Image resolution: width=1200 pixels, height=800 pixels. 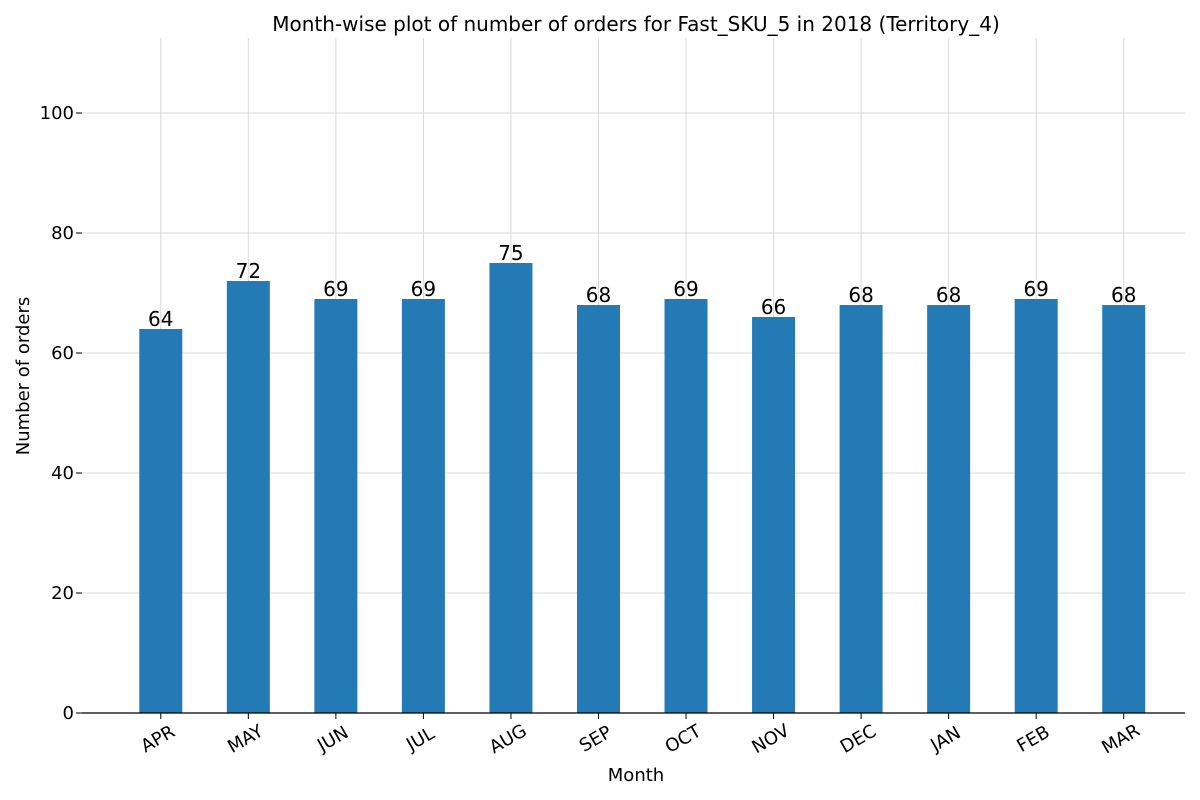 What do you see at coordinates (160, 319) in the screenshot?
I see `value-label-apr: 64` at bounding box center [160, 319].